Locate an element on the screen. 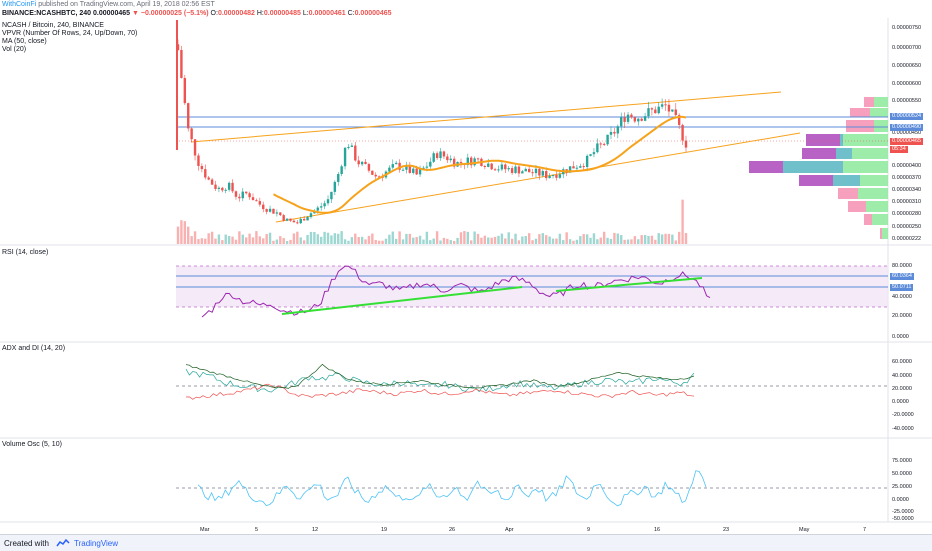  vosc-tick: 50.0000 is located at coordinates (902, 474).